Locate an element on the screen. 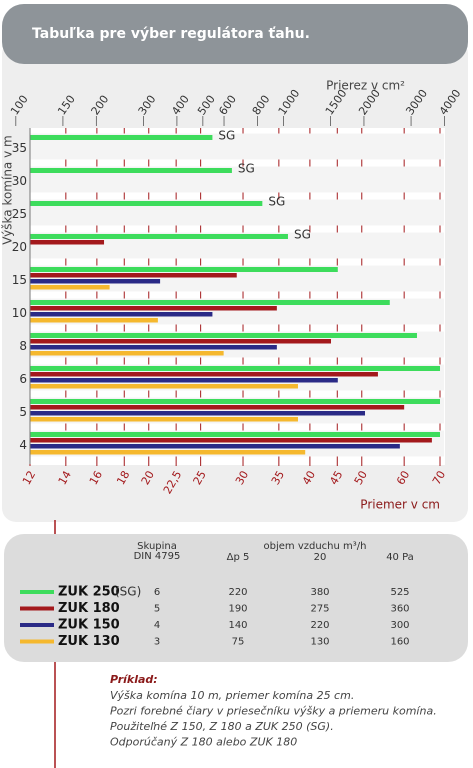  x-tick-label: 18 is located at coordinates (123, 478).